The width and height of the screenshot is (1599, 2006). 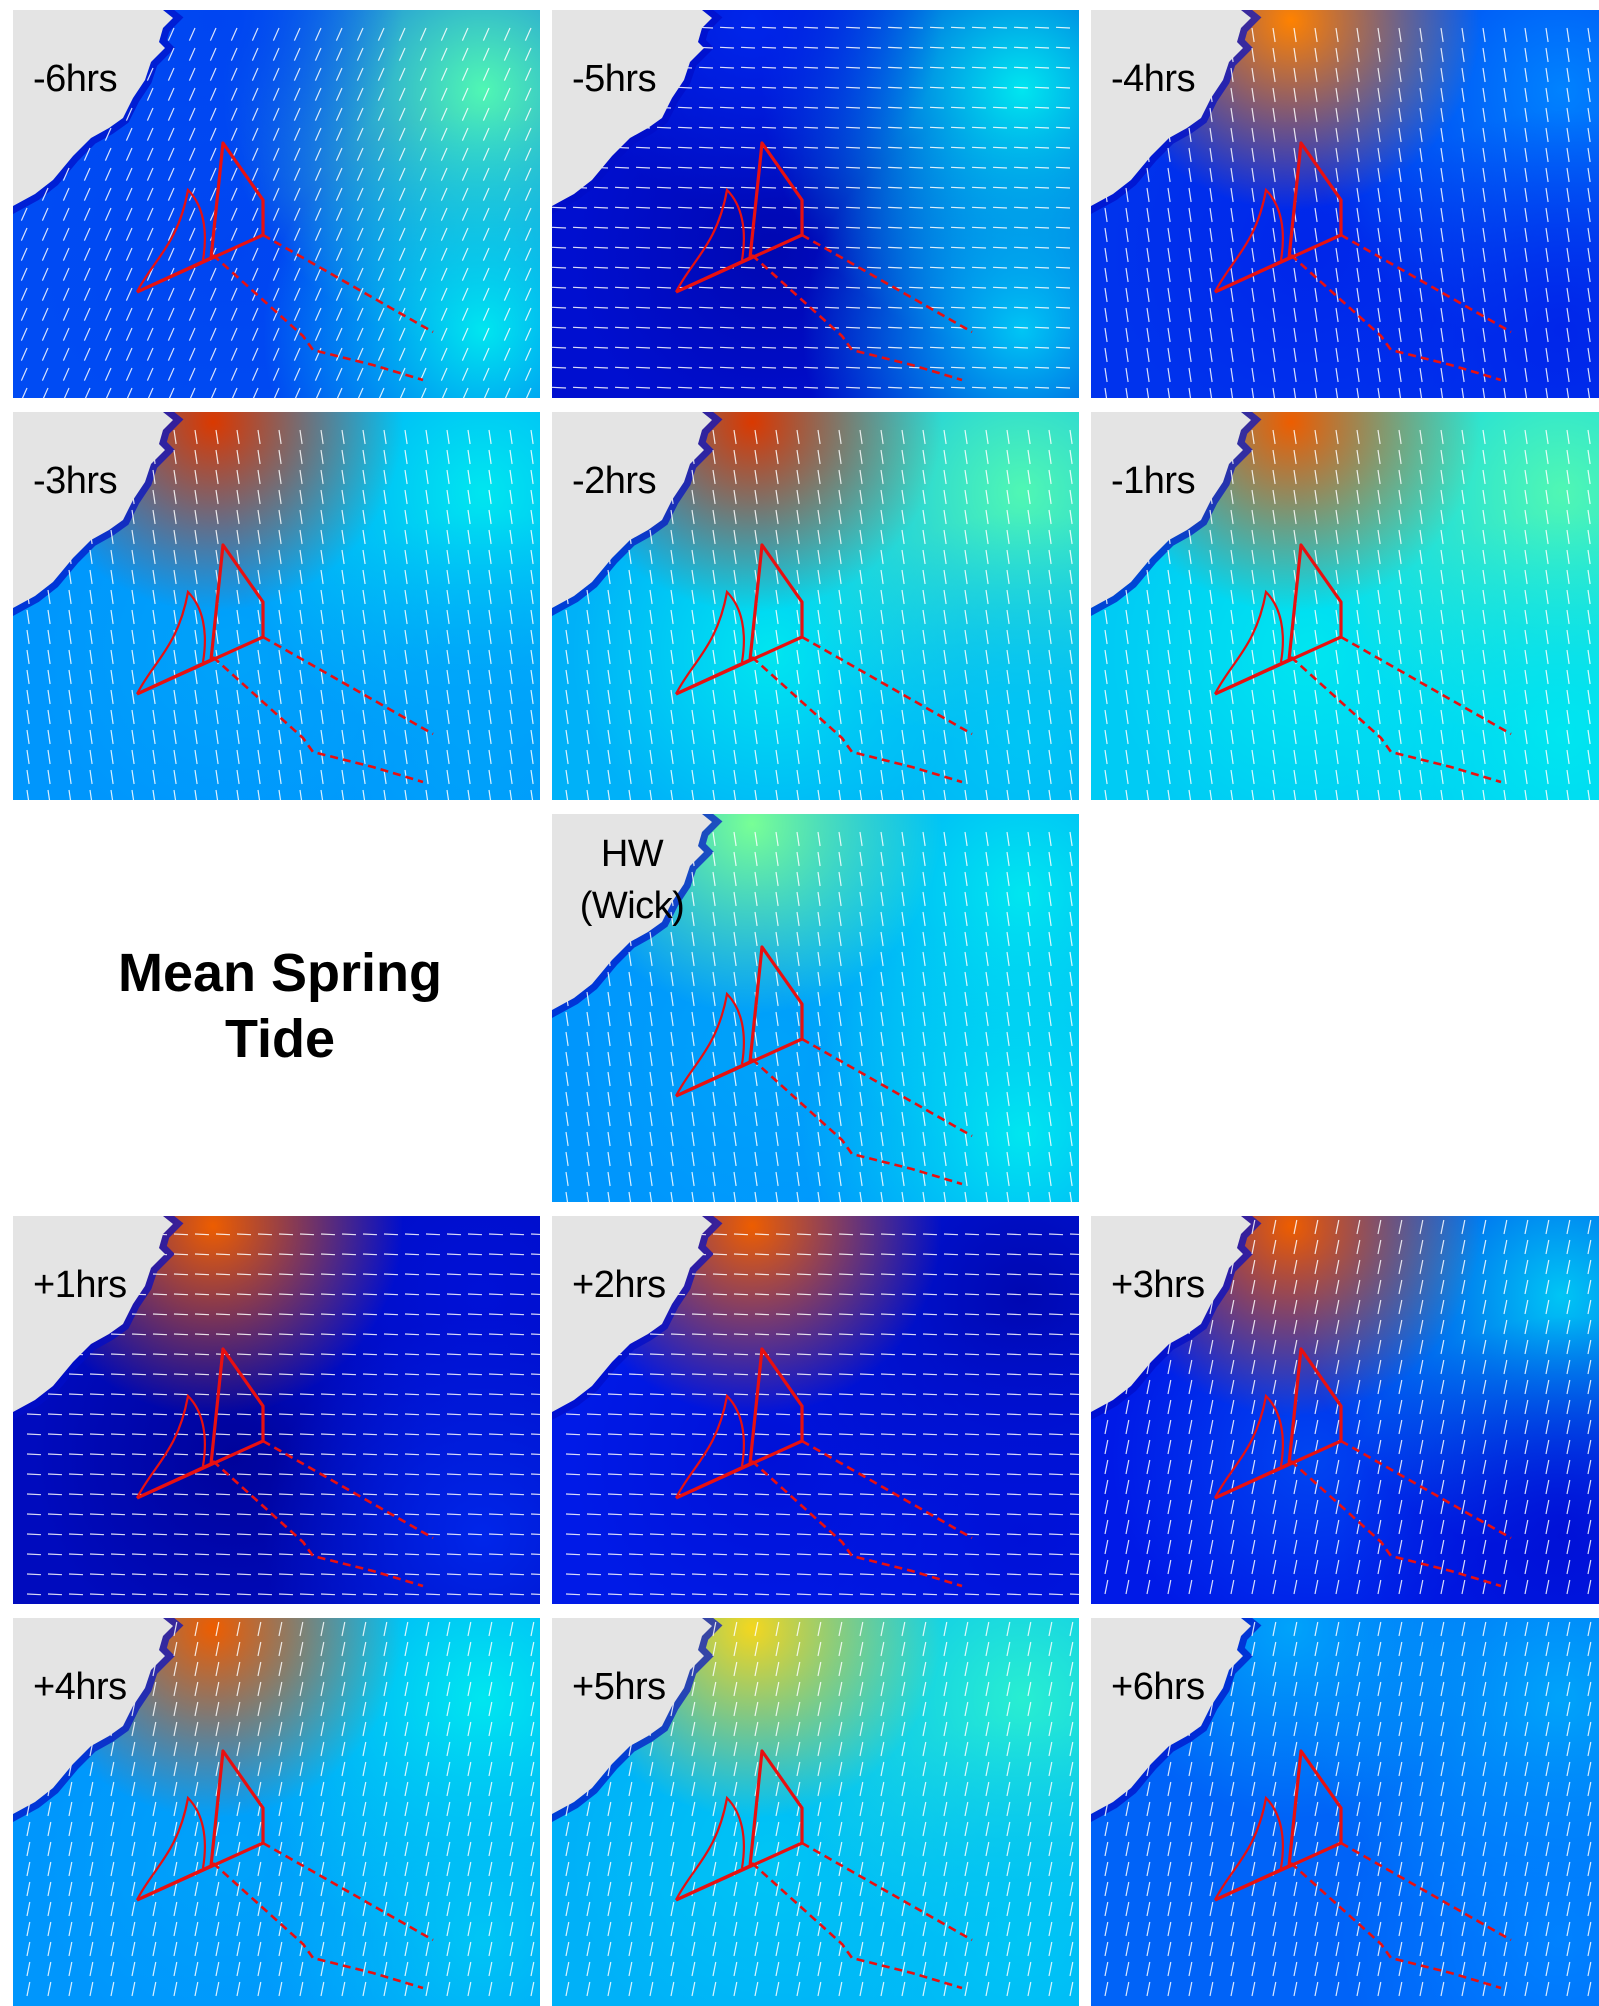 I want to click on tide-panel-p3: +3hrs, so click(x=1345, y=1410).